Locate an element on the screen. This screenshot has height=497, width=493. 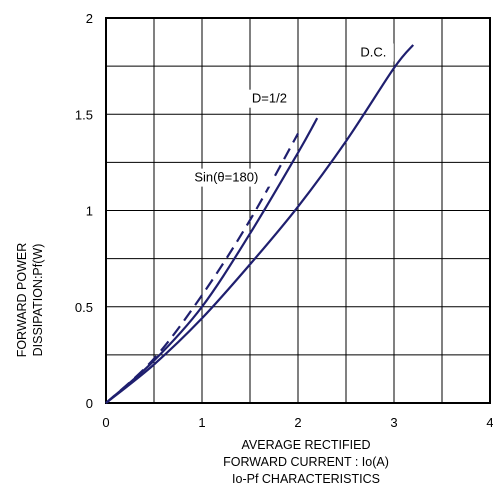
chart-caption: Io-Pf CHARACTERISTICS is located at coordinates (306, 479).